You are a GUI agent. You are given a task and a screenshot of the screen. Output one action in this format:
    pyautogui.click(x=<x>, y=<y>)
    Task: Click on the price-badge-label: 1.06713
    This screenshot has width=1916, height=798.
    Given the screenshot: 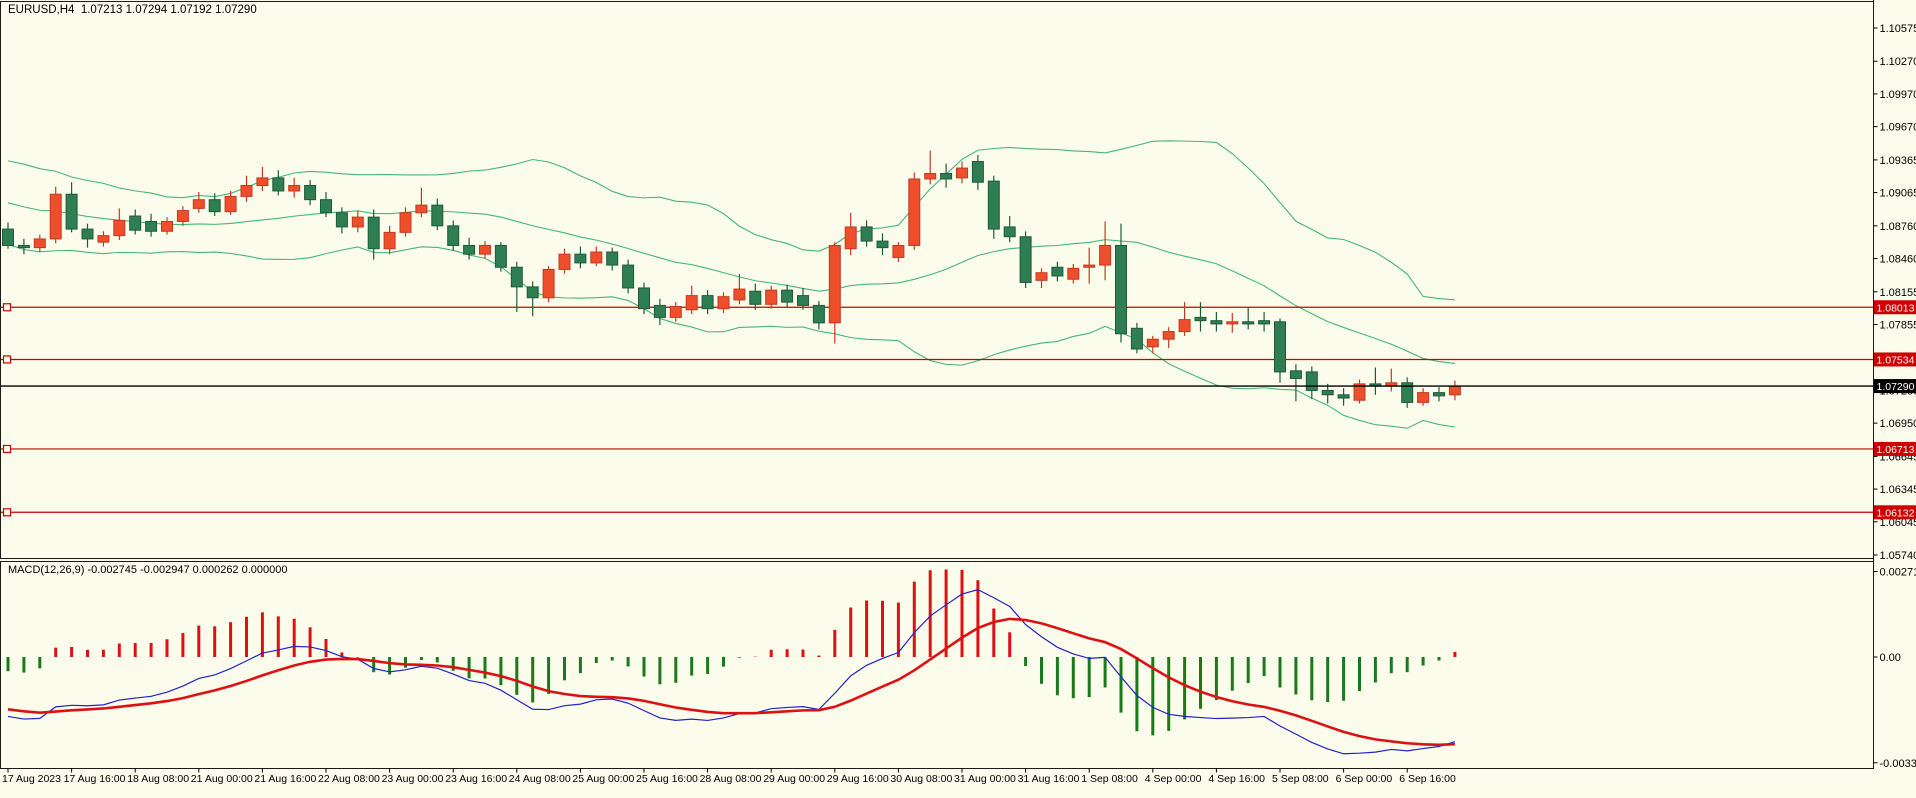 What is the action you would take?
    pyautogui.click(x=1896, y=450)
    